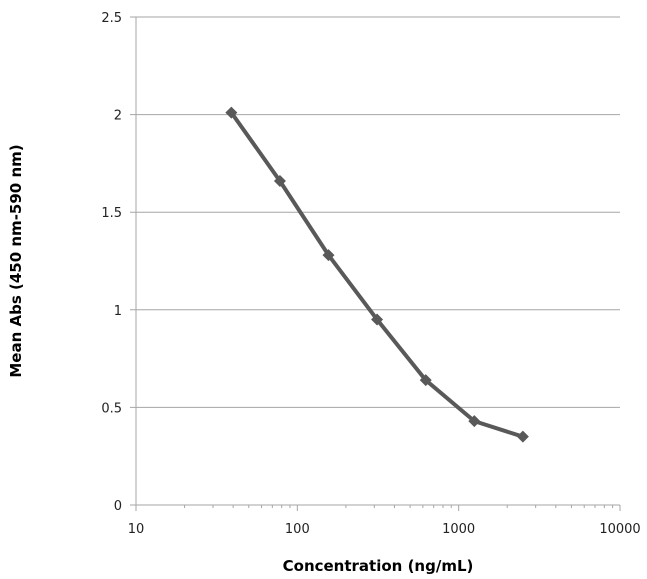 This screenshot has height=579, width=647. Describe the element at coordinates (16, 260) in the screenshot. I see `y-axis-title: Mean Abs (450 nm-590 nm)` at that location.